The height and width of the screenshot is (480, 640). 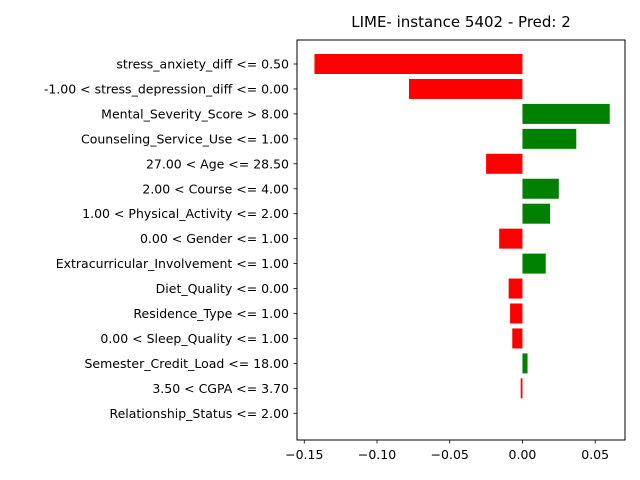 What do you see at coordinates (304, 454) in the screenshot?
I see `x-tick-label: −0.15` at bounding box center [304, 454].